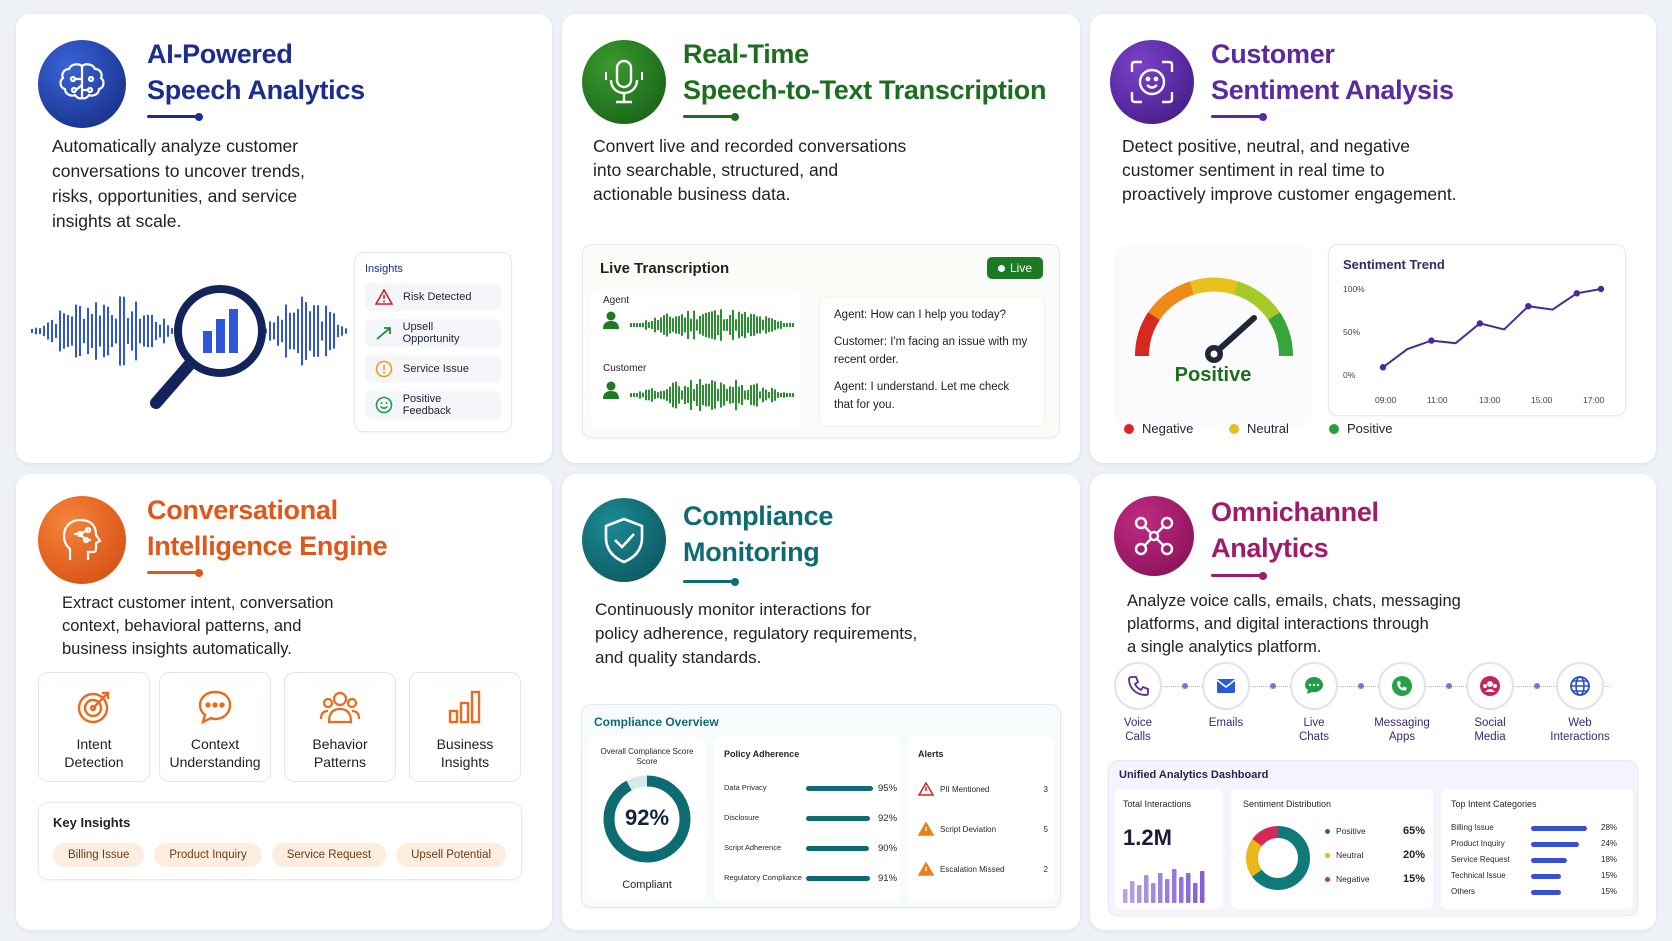  I want to click on channel-phone-button, so click(1138, 686).